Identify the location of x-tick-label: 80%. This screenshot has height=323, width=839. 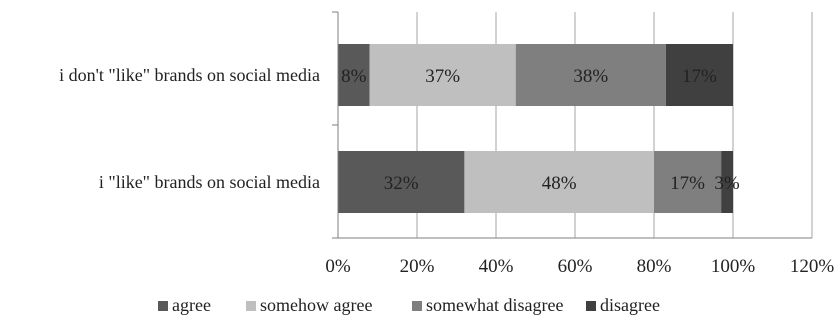
(654, 266).